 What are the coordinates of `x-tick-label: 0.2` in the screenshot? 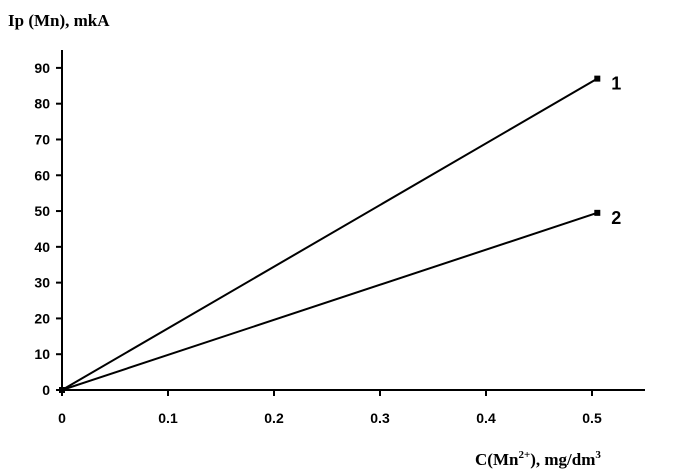 It's located at (274, 418).